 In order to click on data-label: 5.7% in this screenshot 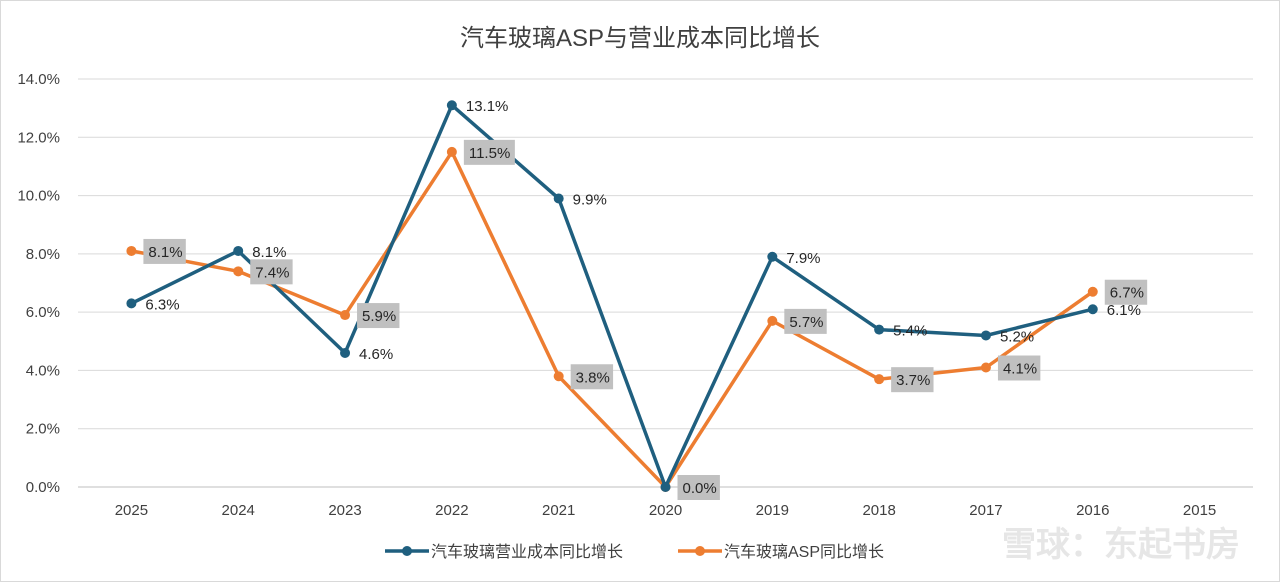, I will do `click(806, 322)`.